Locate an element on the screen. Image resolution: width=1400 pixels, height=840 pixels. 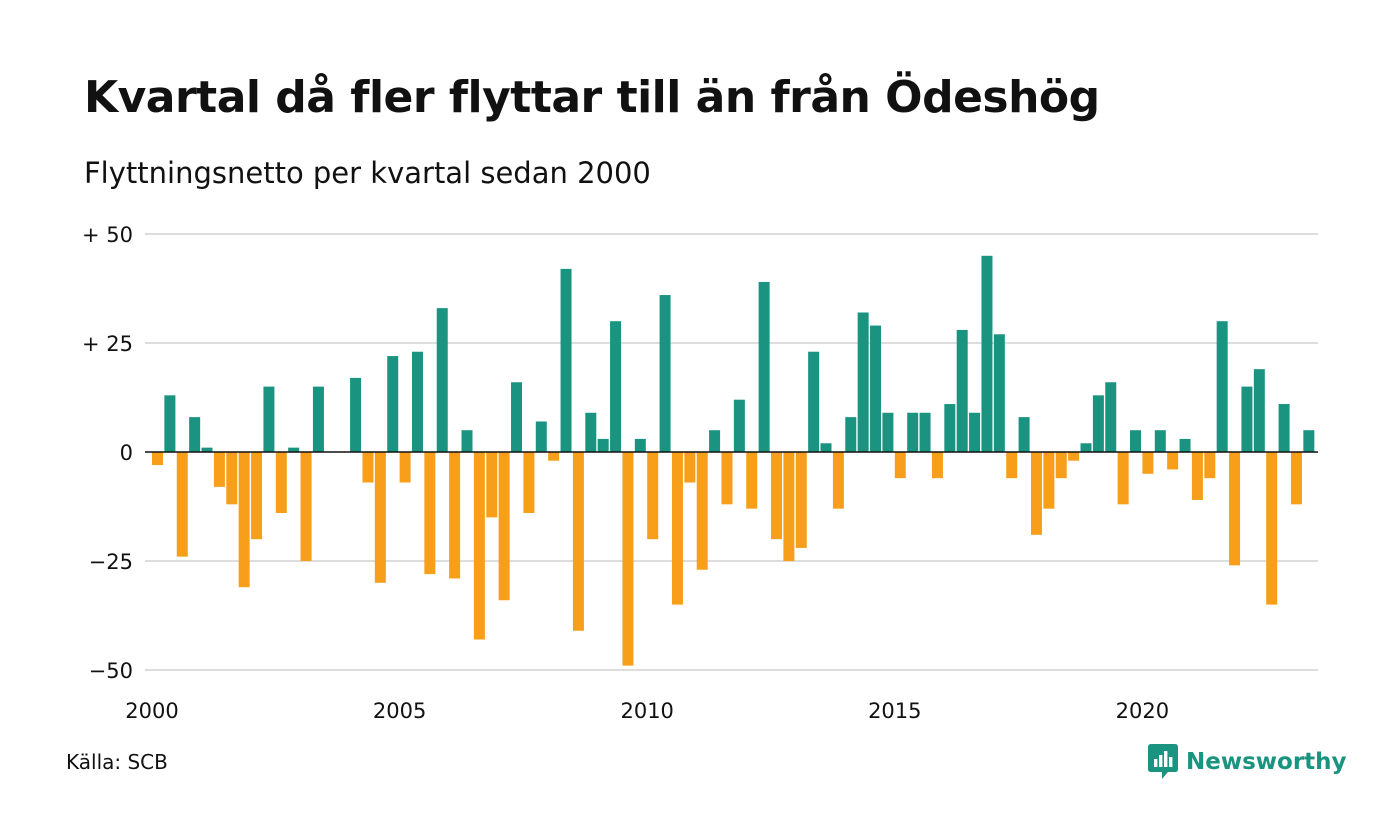
x-tick-label: 2000 is located at coordinates (151, 711).